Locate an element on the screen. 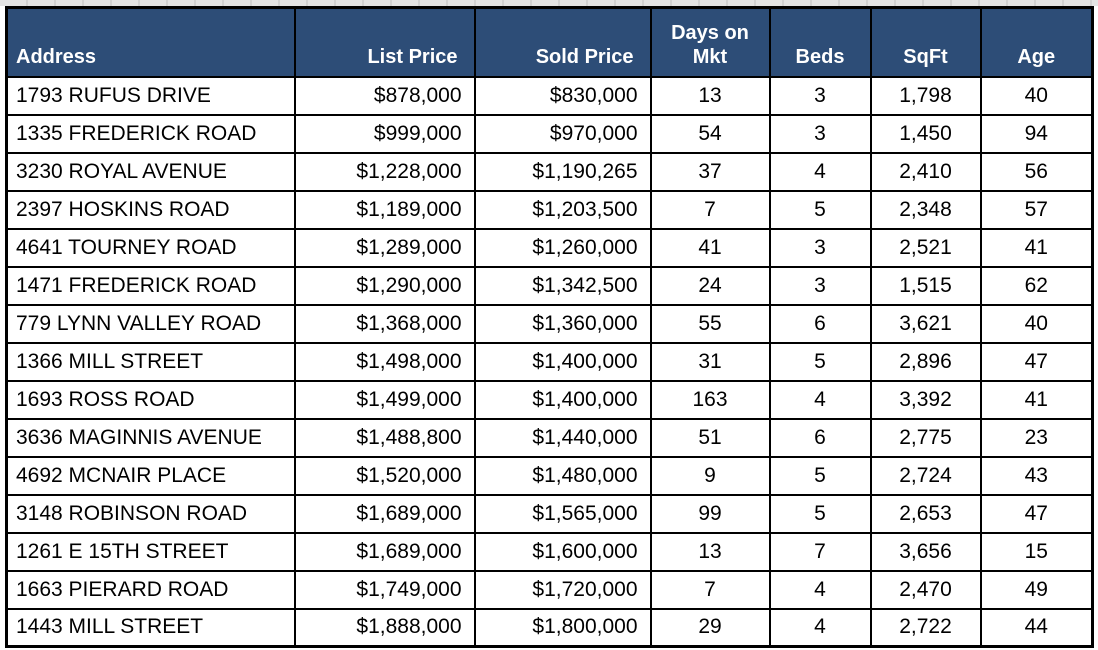  cell-list-price: $1,228,000 is located at coordinates (384, 171).